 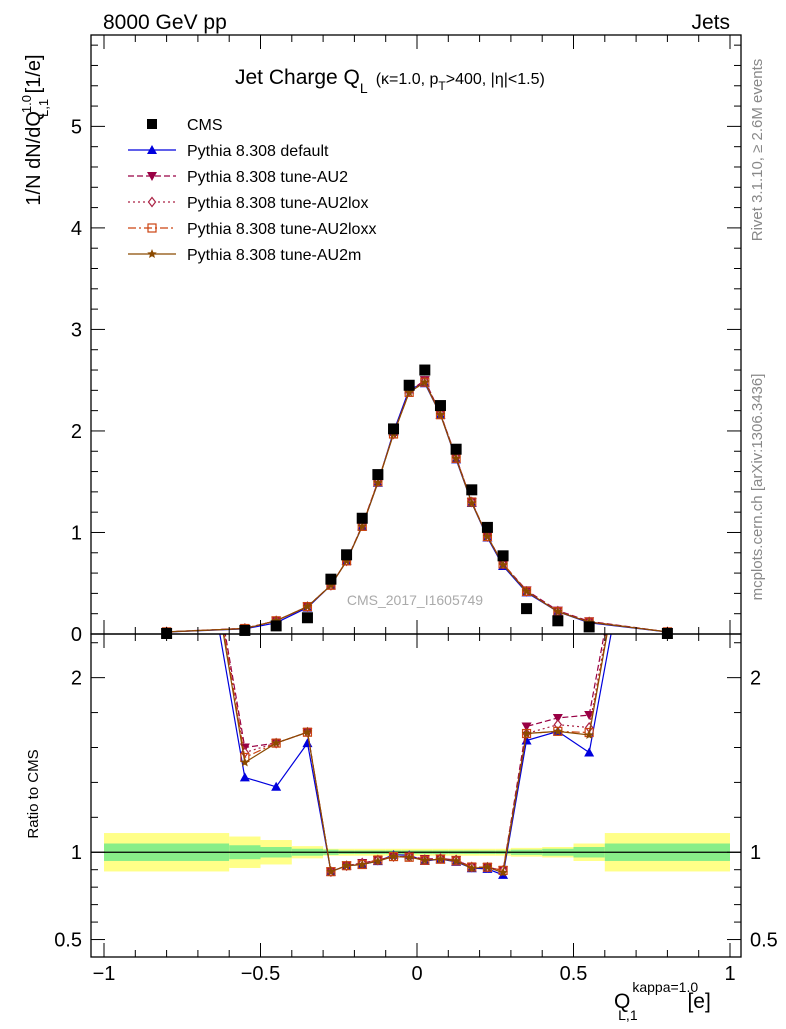 I want to click on x-tick-label: 0.5, so click(x=574, y=974).